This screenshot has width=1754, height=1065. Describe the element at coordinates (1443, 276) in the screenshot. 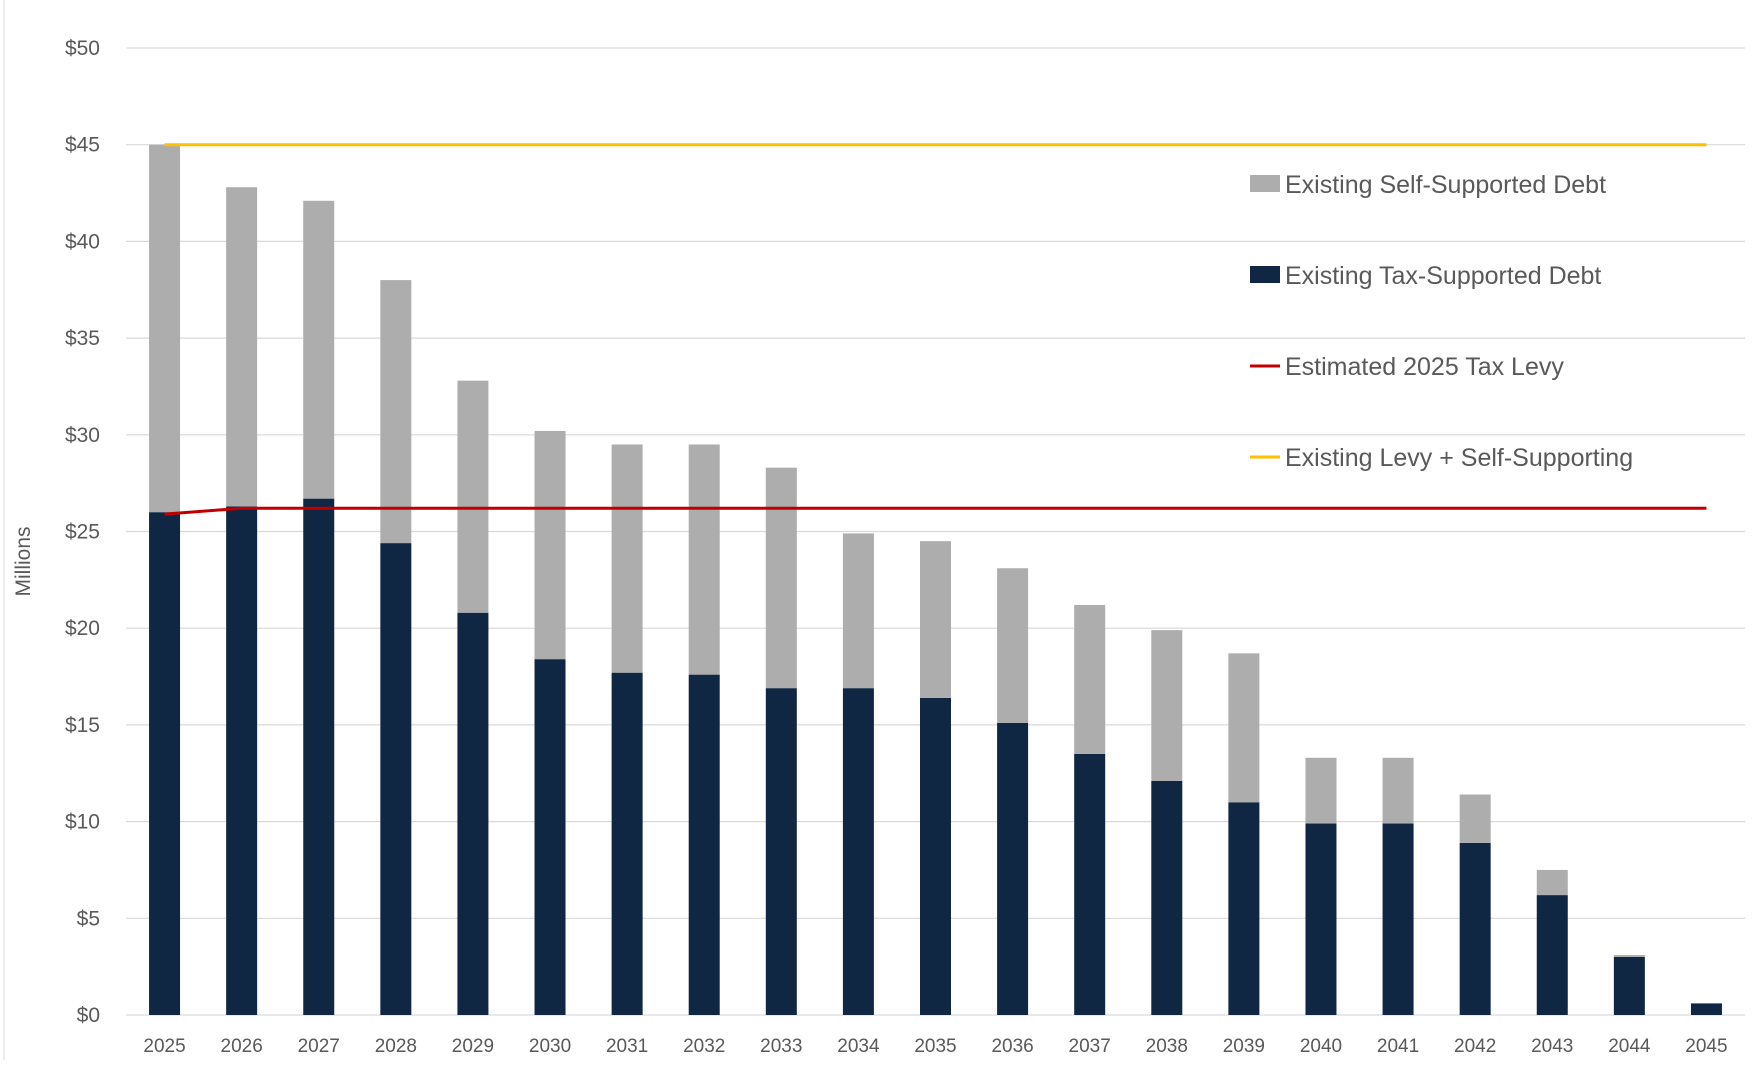

I see `legend-label: Existing Tax-Supported Debt` at that location.